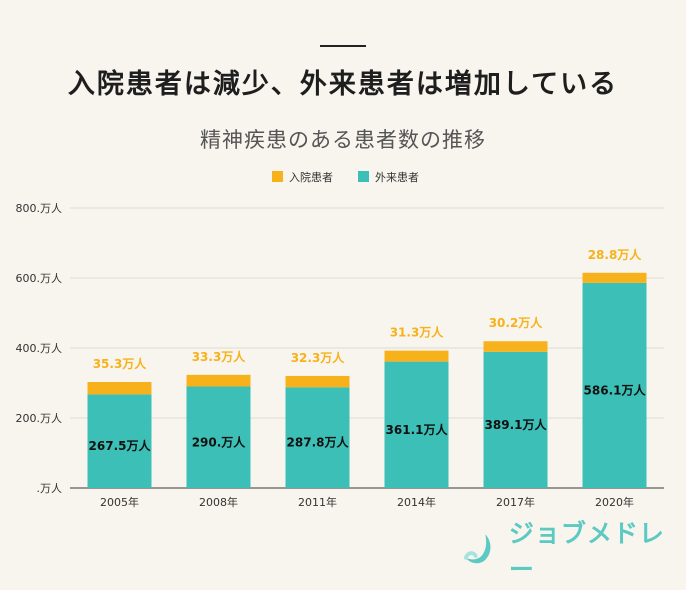 The height and width of the screenshot is (590, 686). What do you see at coordinates (219, 356) in the screenshot?
I see `data-label-inpatient: 33.3万人` at bounding box center [219, 356].